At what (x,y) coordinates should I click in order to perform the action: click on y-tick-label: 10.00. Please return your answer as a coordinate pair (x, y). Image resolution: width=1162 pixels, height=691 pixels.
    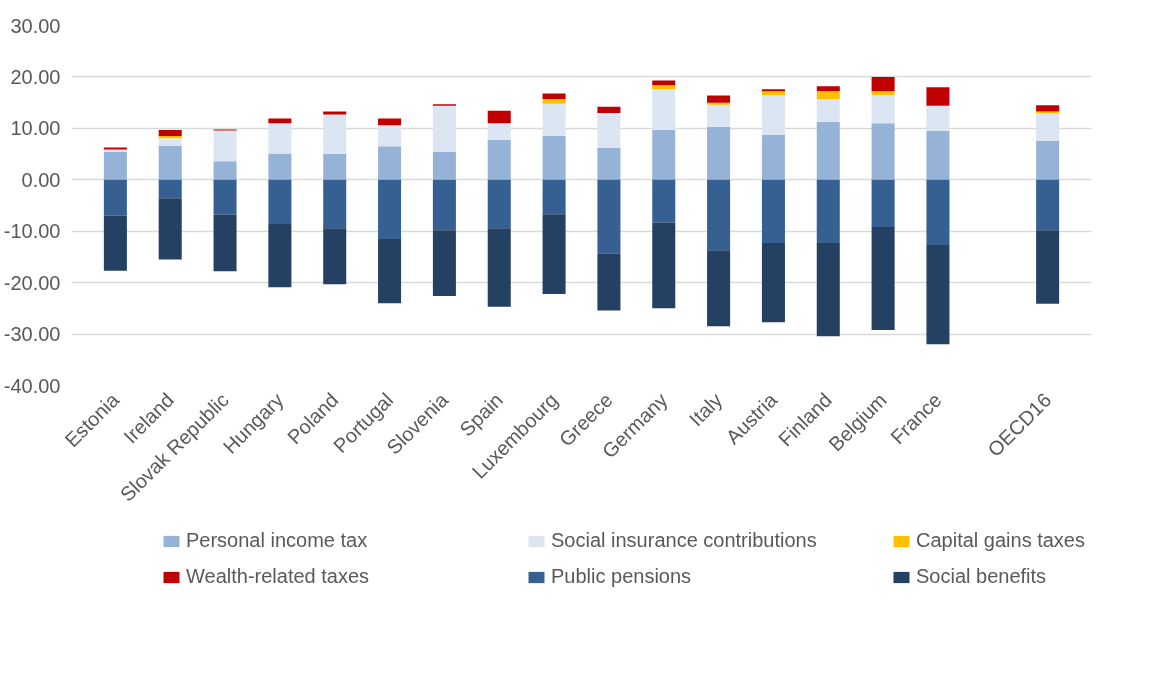
    Looking at the image, I should click on (35, 128).